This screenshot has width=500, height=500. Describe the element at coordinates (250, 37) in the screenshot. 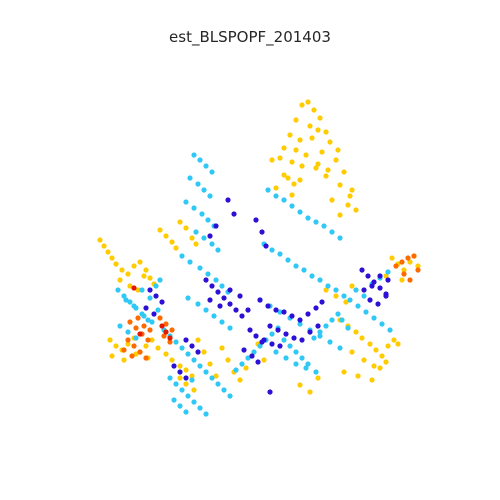

I see `chart-title: est_BLSPOPF_201403` at that location.